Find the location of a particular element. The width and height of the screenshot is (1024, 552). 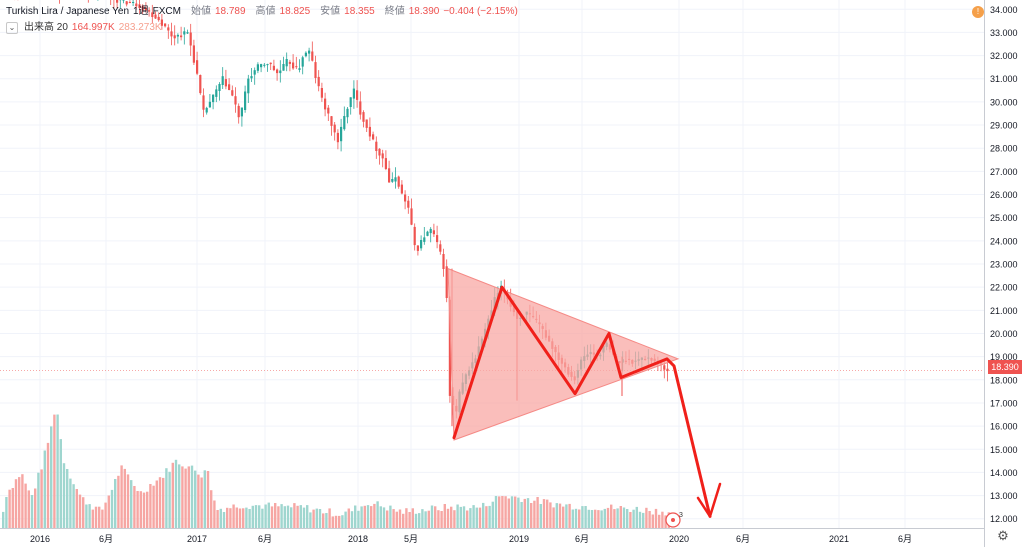

last-price-tag: 18.390 is located at coordinates (1005, 367).